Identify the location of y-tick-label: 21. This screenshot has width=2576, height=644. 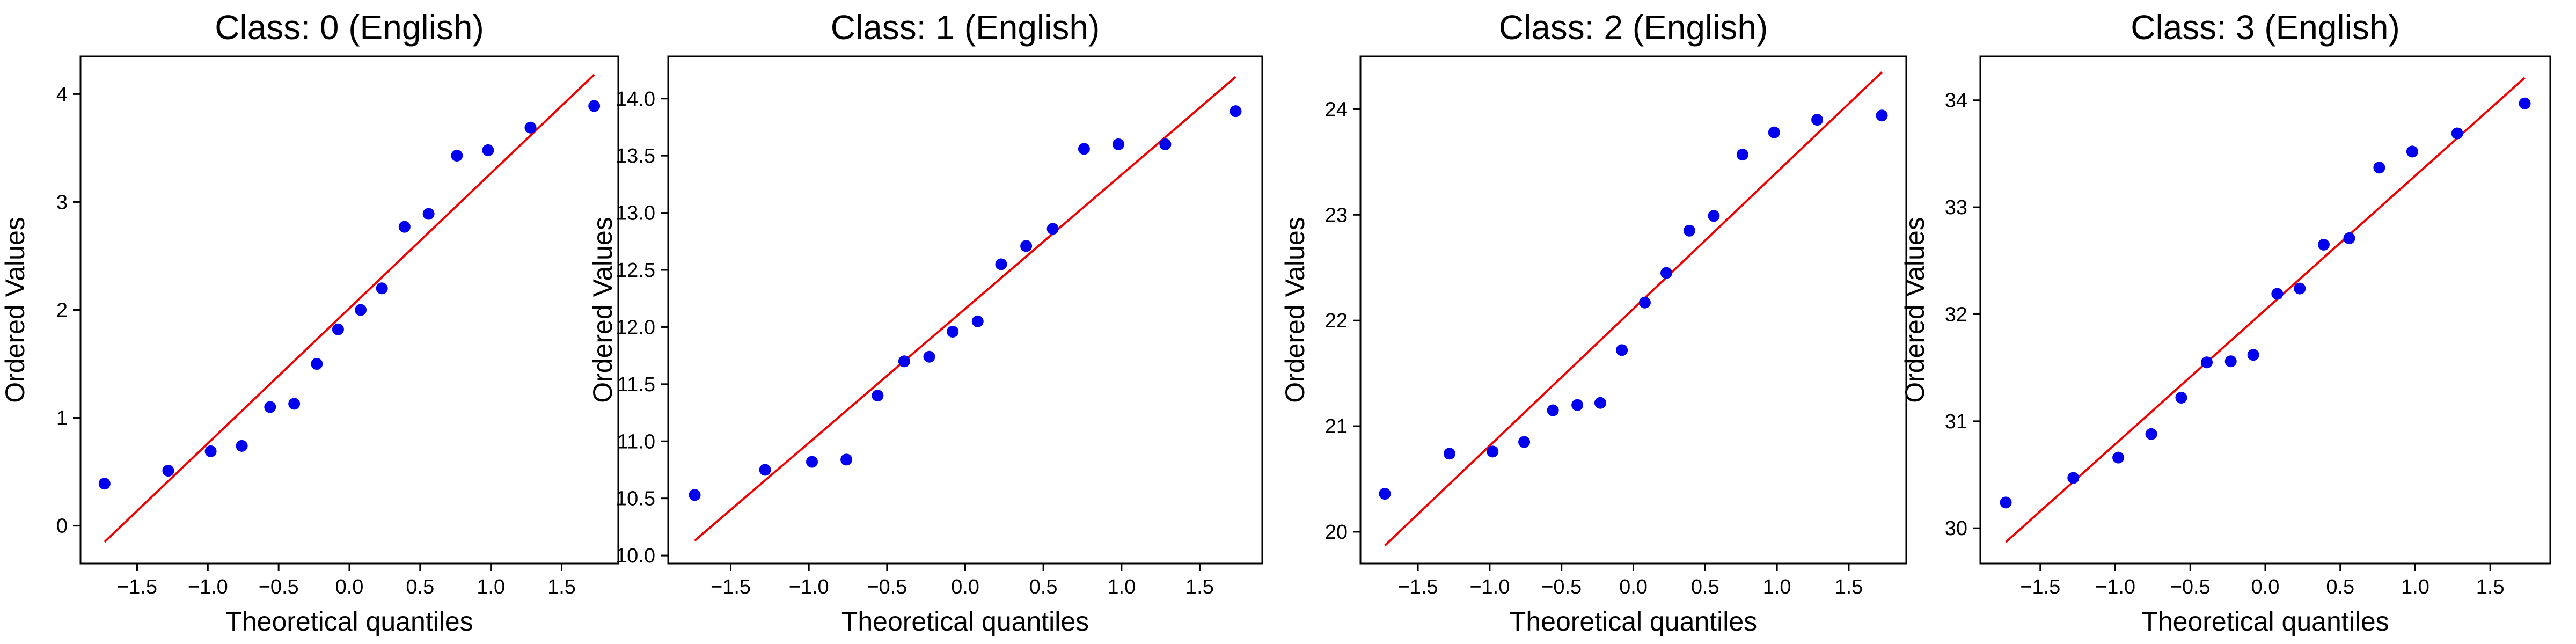
(1336, 426).